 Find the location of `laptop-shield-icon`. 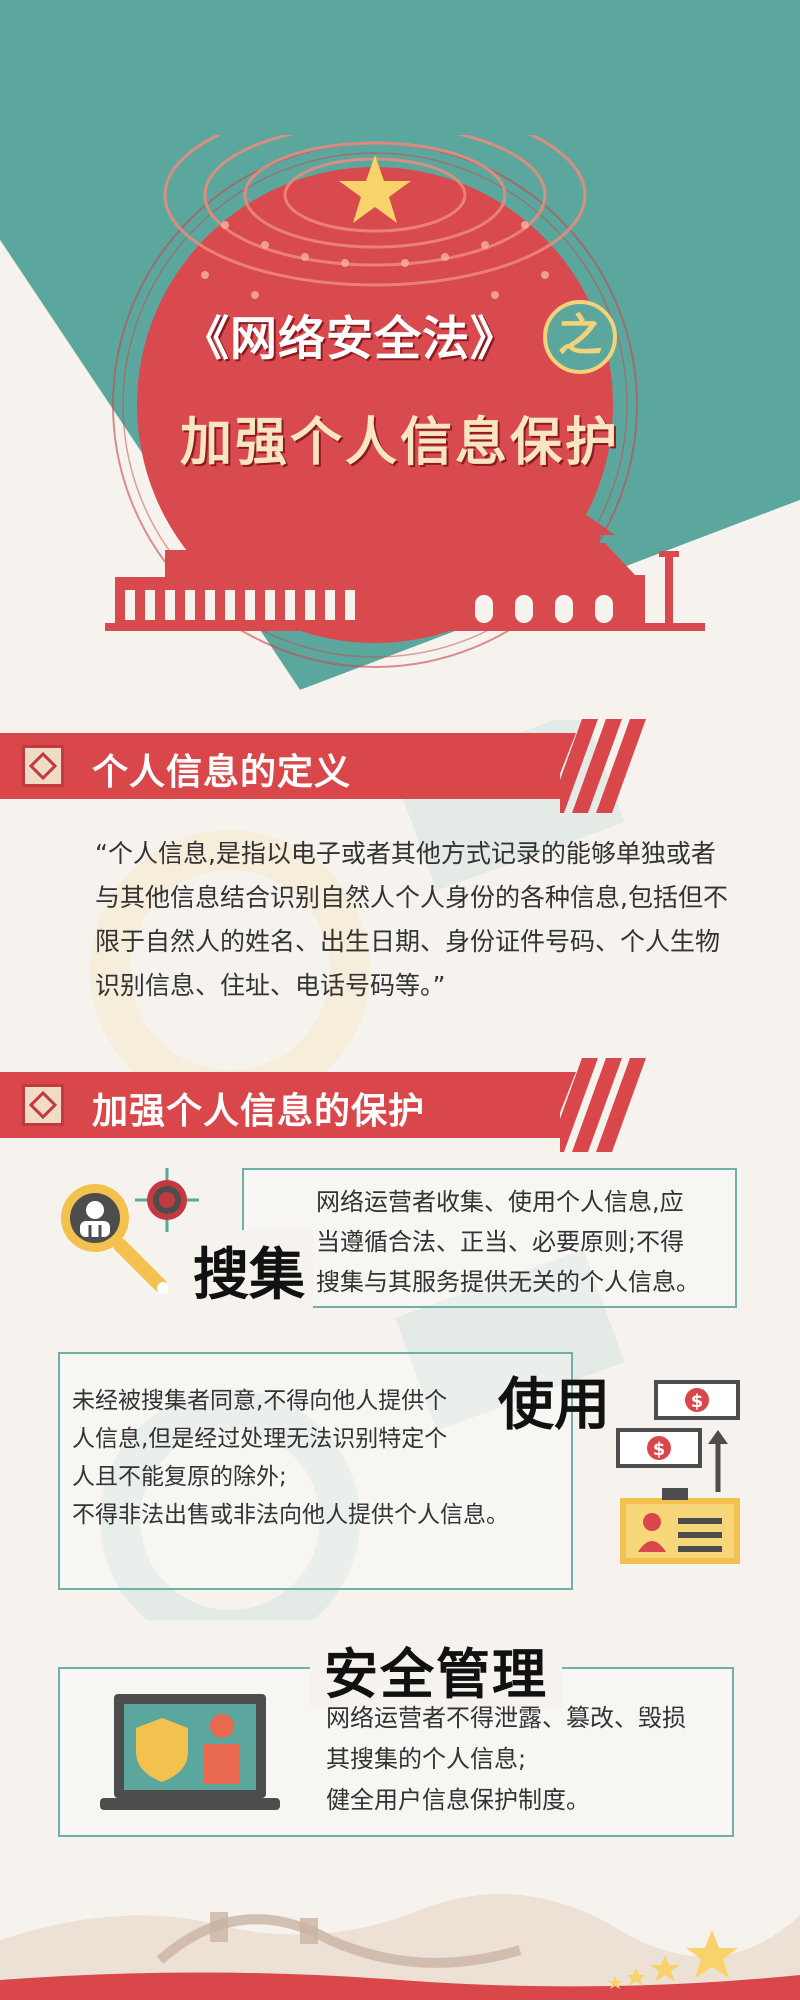

laptop-shield-icon is located at coordinates (190, 1752).